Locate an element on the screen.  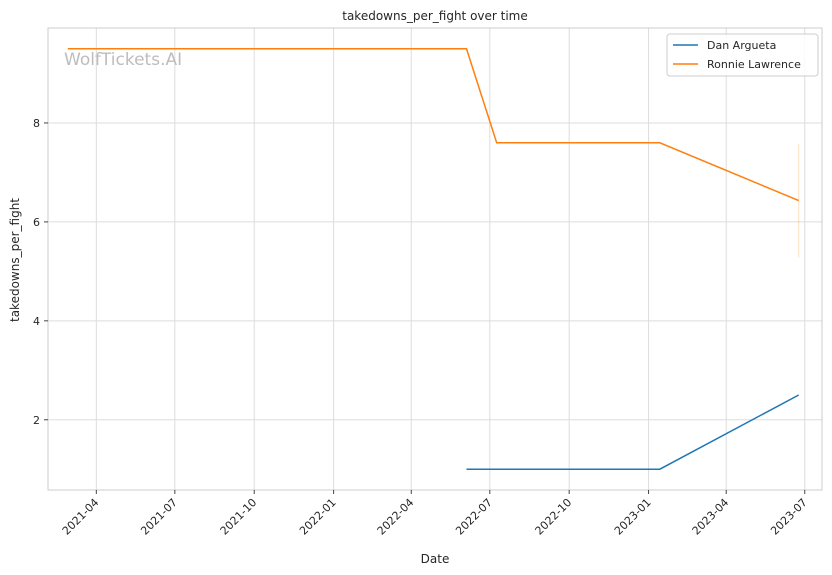
watermark: WolfTickets.AI is located at coordinates (123, 60).